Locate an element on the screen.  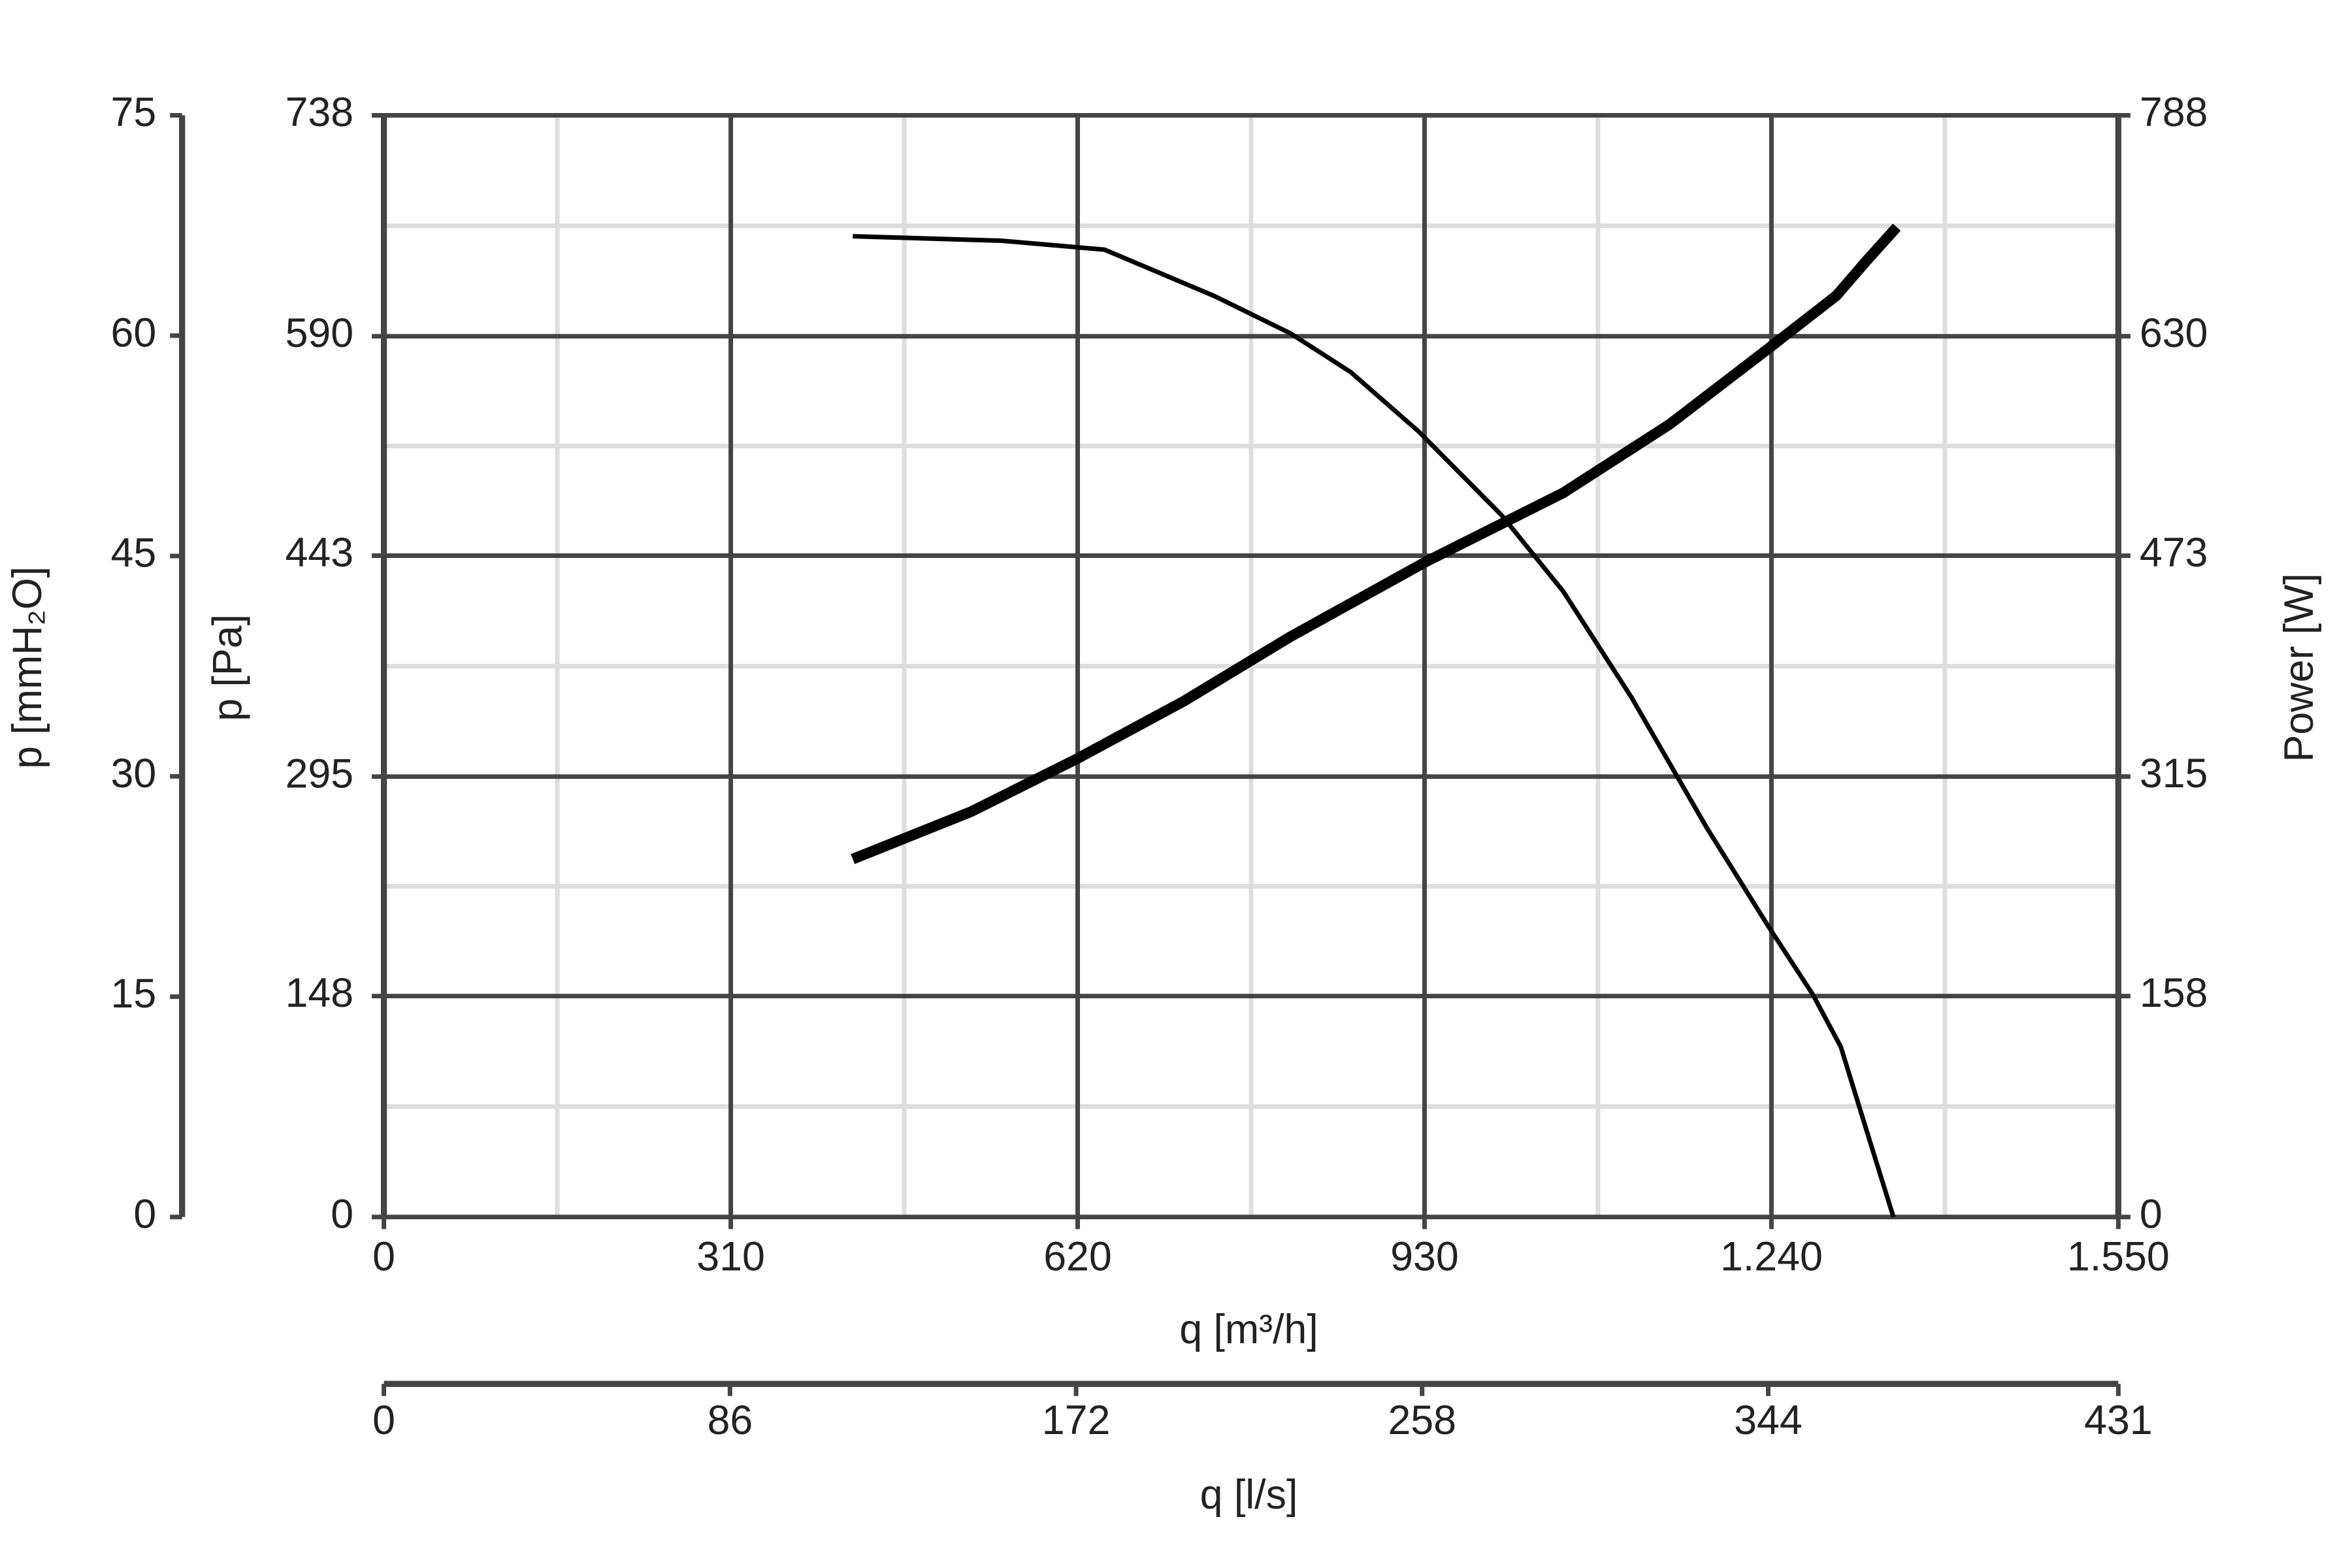
mmh2o-tick-label: 45 is located at coordinates (133, 553).